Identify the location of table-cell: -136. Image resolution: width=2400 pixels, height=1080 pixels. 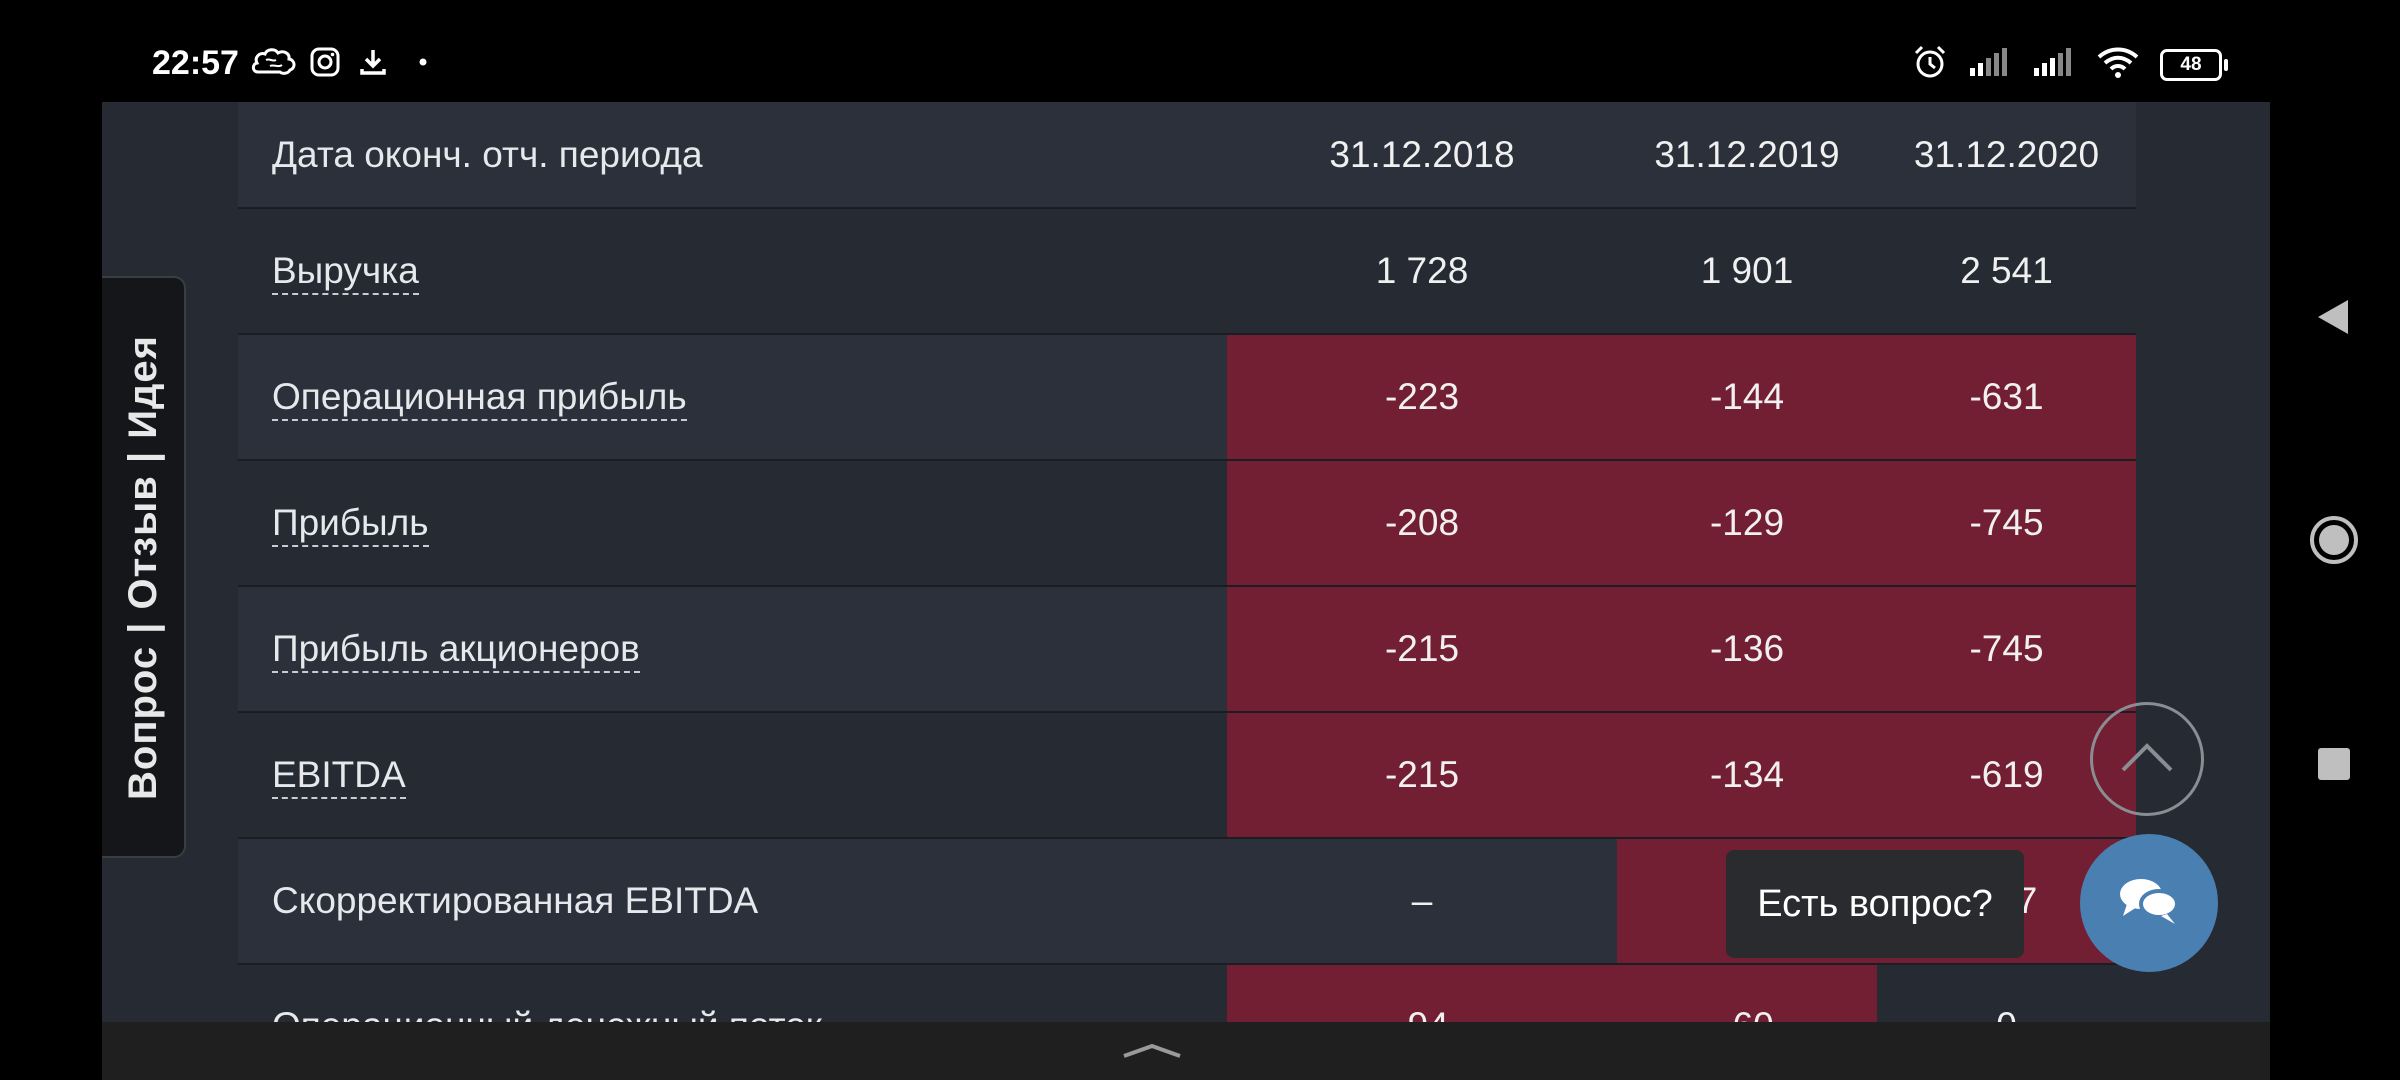
(1747, 649).